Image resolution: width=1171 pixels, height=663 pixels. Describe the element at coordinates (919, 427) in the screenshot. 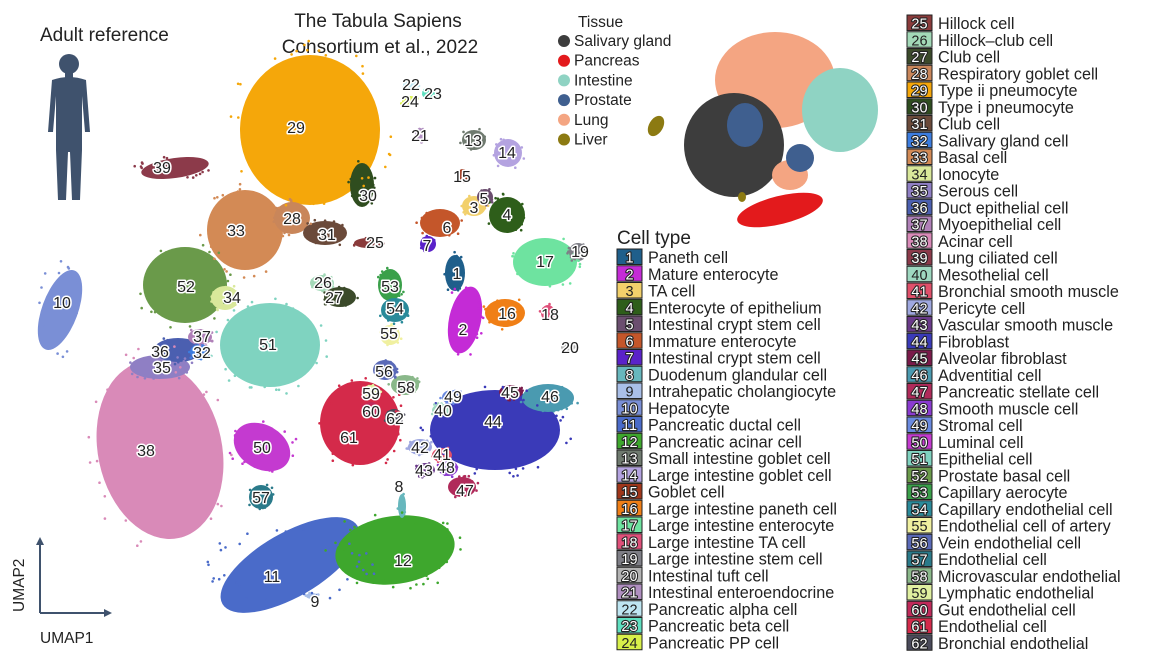

I see `celltype-number: 49` at that location.